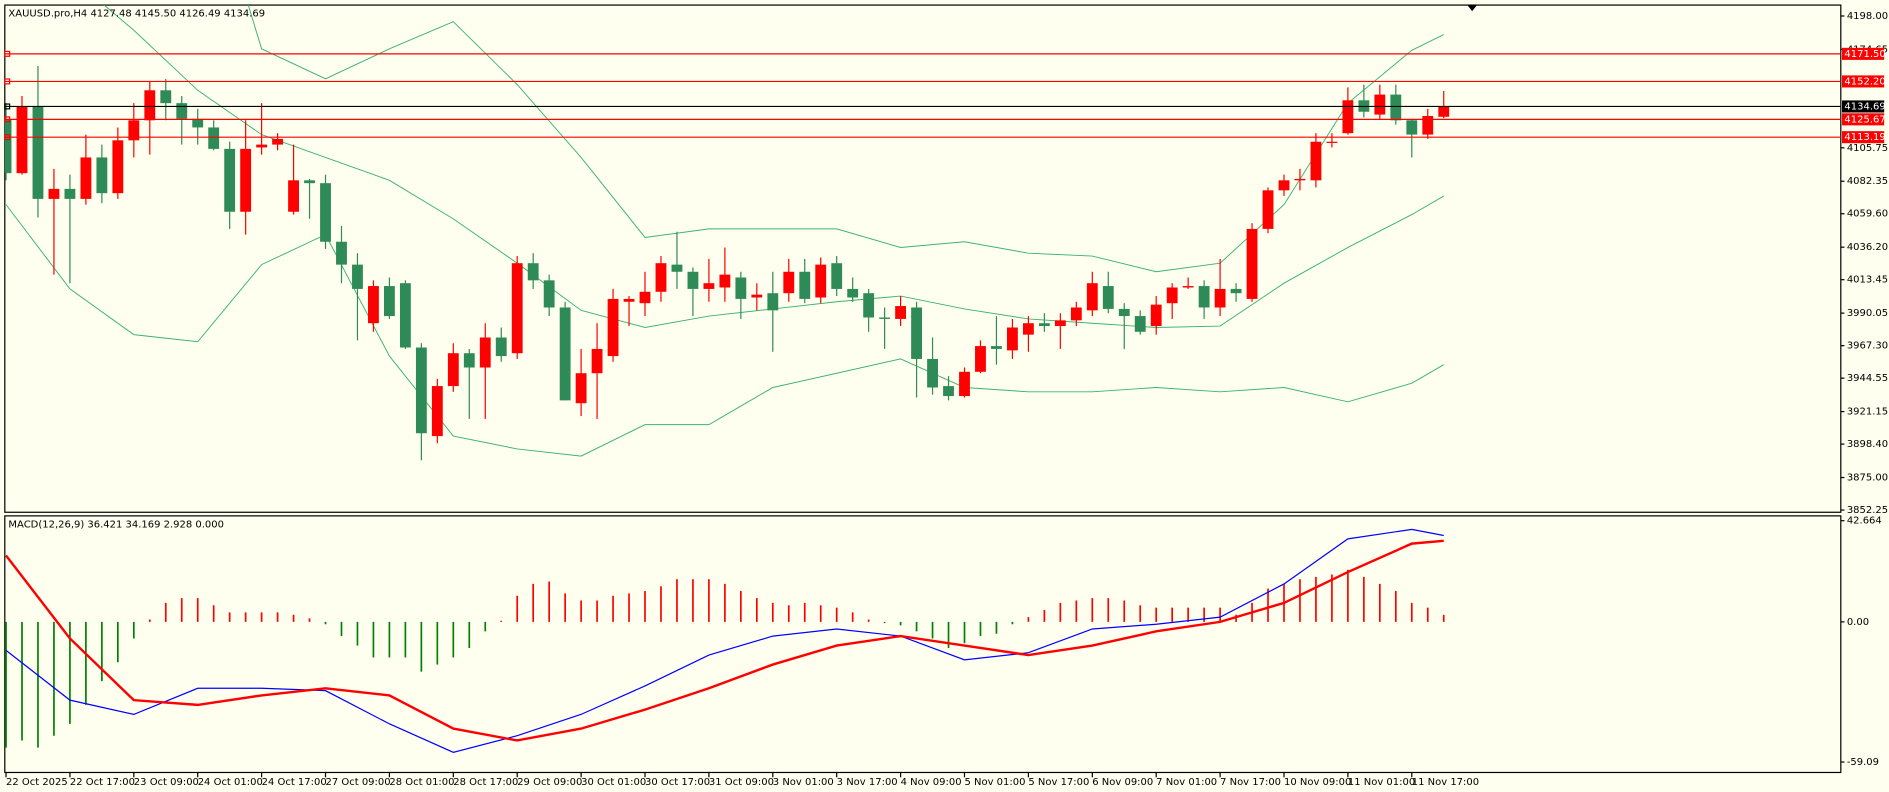 The height and width of the screenshot is (792, 1889). What do you see at coordinates (1317, 782) in the screenshot?
I see `x-tick-label: 10 Nov 09:00` at bounding box center [1317, 782].